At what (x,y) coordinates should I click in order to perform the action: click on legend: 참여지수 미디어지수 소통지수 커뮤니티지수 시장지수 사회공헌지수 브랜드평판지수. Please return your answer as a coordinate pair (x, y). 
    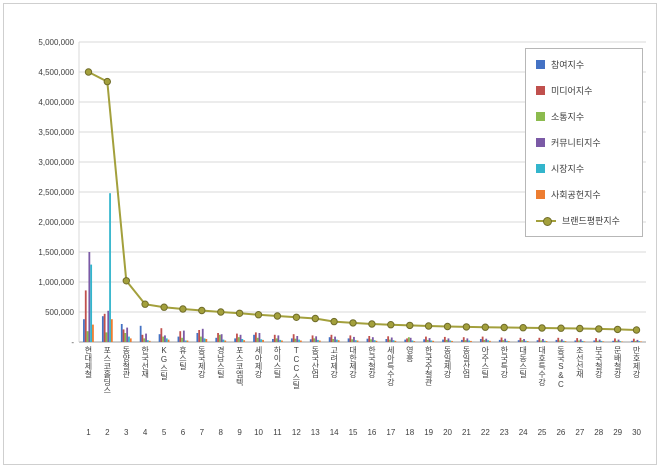
    Looking at the image, I should click on (584, 142).